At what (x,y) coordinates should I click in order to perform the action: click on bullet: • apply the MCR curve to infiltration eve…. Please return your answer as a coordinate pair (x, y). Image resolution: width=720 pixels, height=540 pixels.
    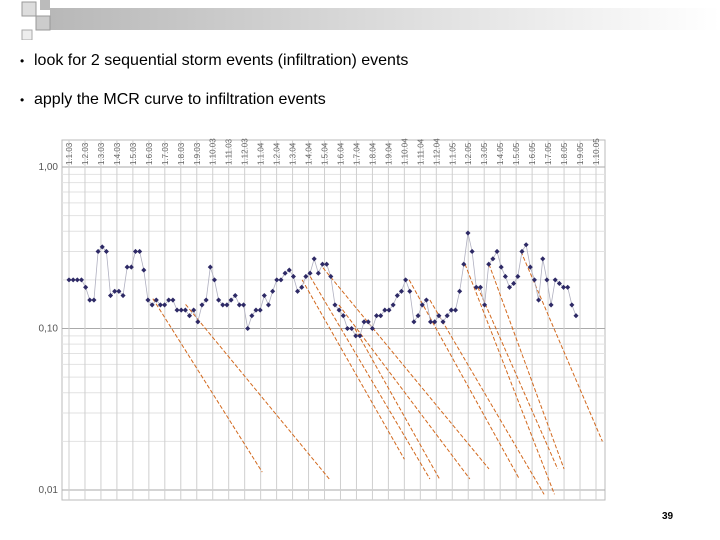
    Looking at the image, I should click on (173, 99).